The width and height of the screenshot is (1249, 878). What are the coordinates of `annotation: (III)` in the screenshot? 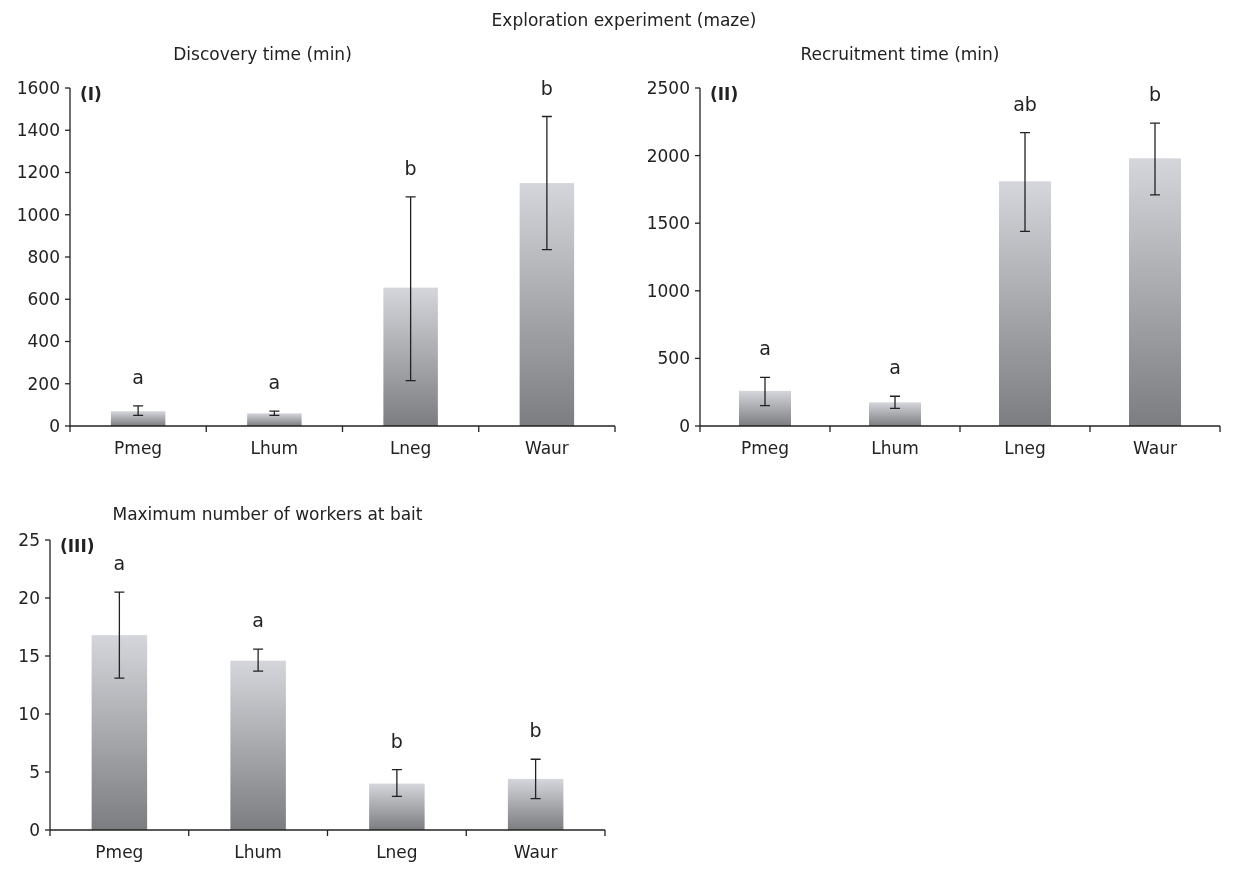 It's located at (77, 546).